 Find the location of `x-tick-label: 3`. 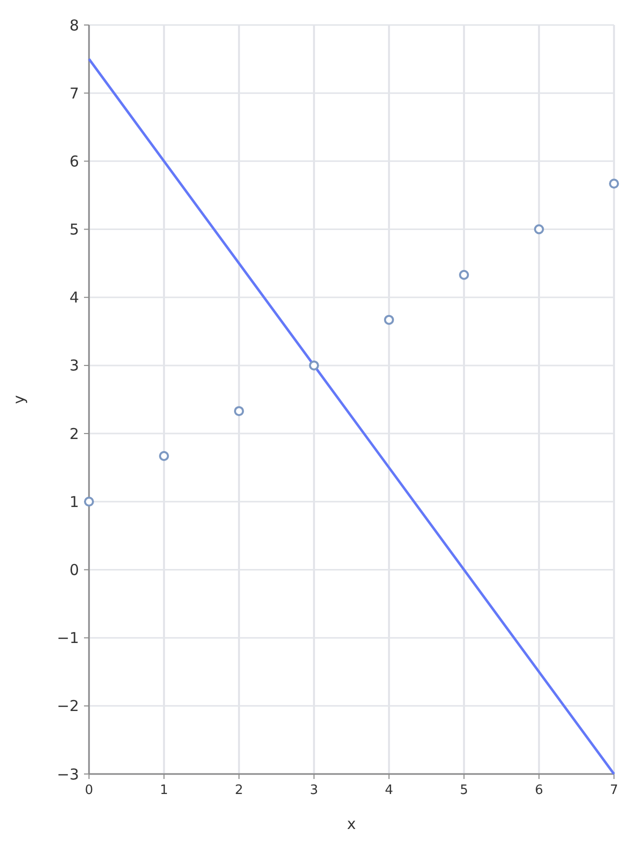

x-tick-label: 3 is located at coordinates (314, 790).